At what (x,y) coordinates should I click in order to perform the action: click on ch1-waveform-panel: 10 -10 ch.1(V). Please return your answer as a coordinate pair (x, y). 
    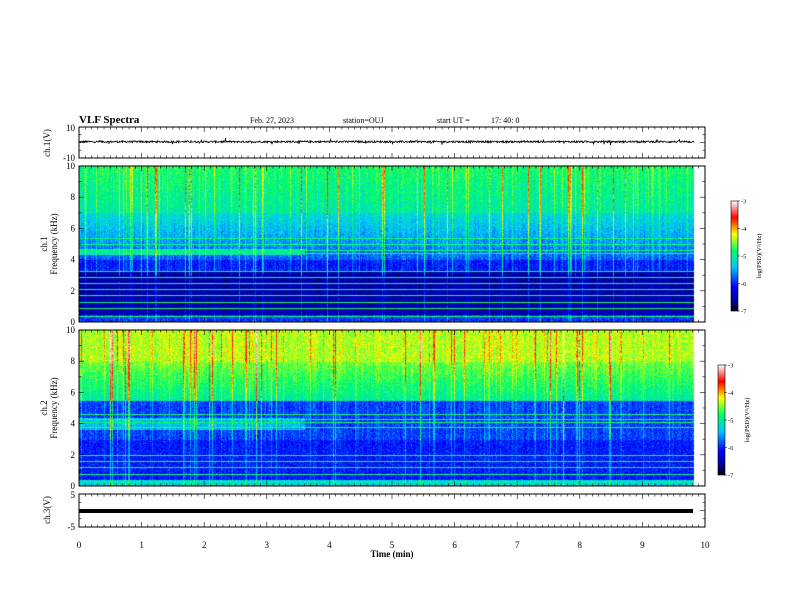
    Looking at the image, I should click on (374, 143).